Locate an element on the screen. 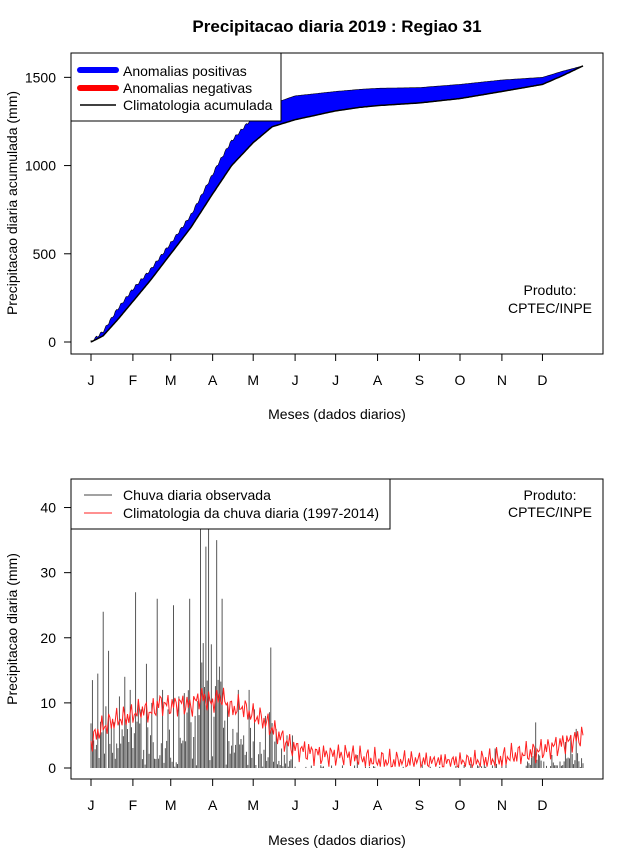 This screenshot has height=850, width=640. y-tick-label: 20 is located at coordinates (48, 638).